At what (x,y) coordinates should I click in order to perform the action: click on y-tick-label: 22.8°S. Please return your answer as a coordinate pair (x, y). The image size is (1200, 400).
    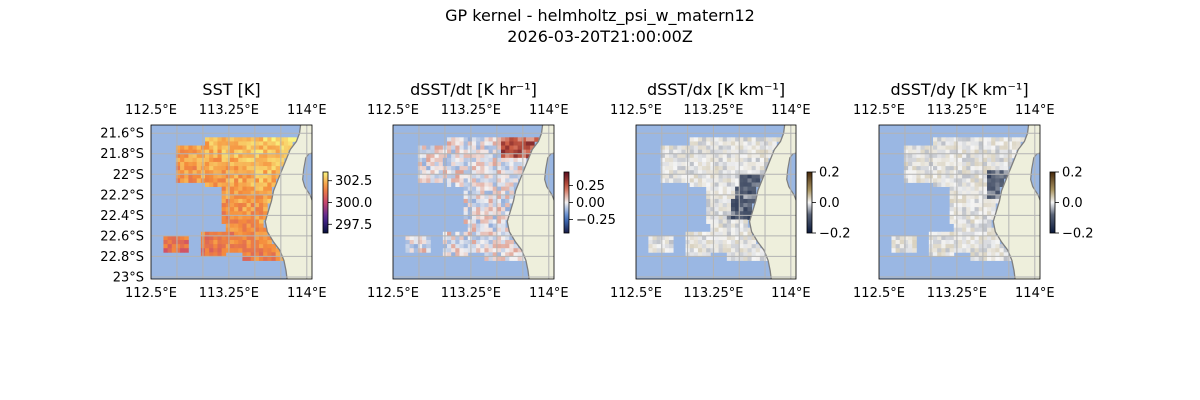
    Looking at the image, I should click on (122, 257).